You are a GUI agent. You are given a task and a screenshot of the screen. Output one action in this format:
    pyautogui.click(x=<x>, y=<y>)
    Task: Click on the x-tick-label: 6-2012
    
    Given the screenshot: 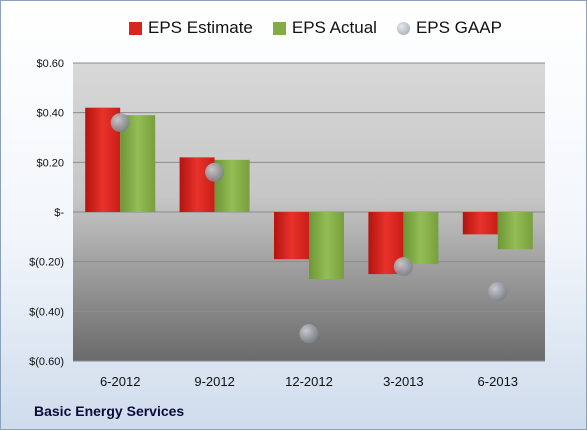 What is the action you would take?
    pyautogui.click(x=120, y=381)
    